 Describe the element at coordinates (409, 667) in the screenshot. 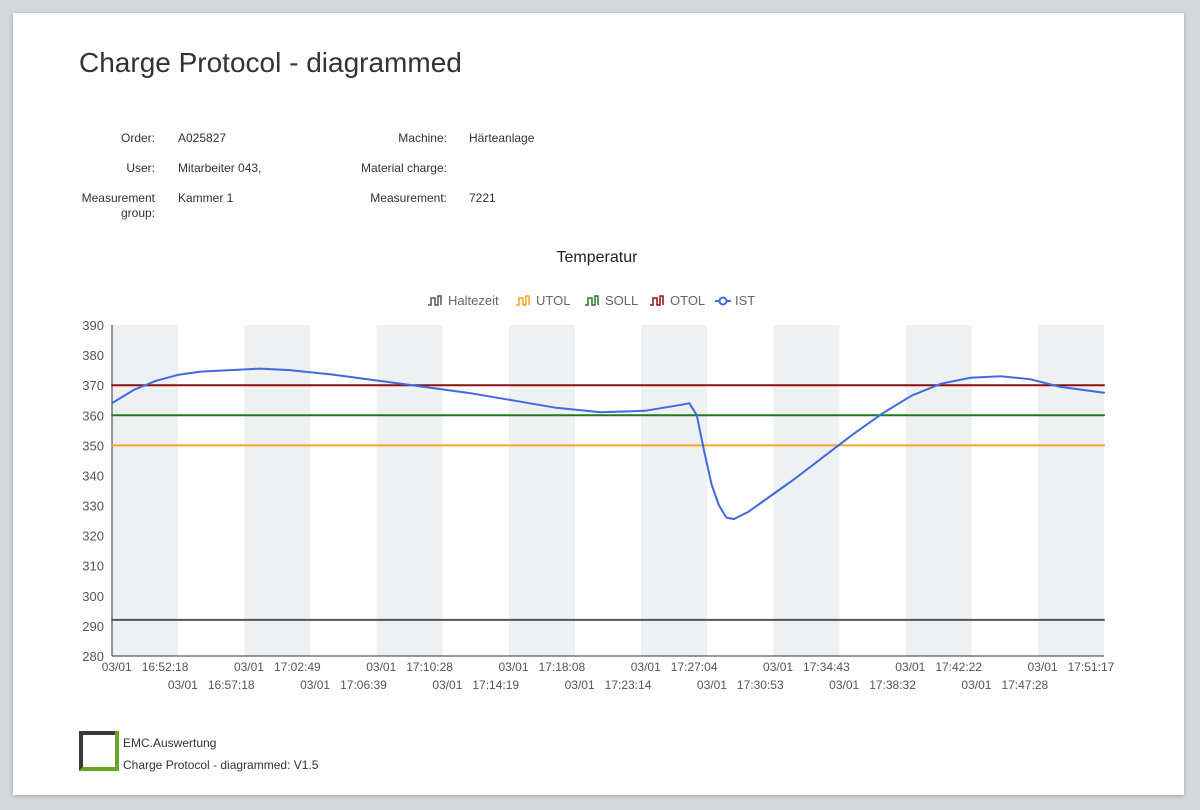

I see `x-tick-label: 03/01 17:10:28` at that location.